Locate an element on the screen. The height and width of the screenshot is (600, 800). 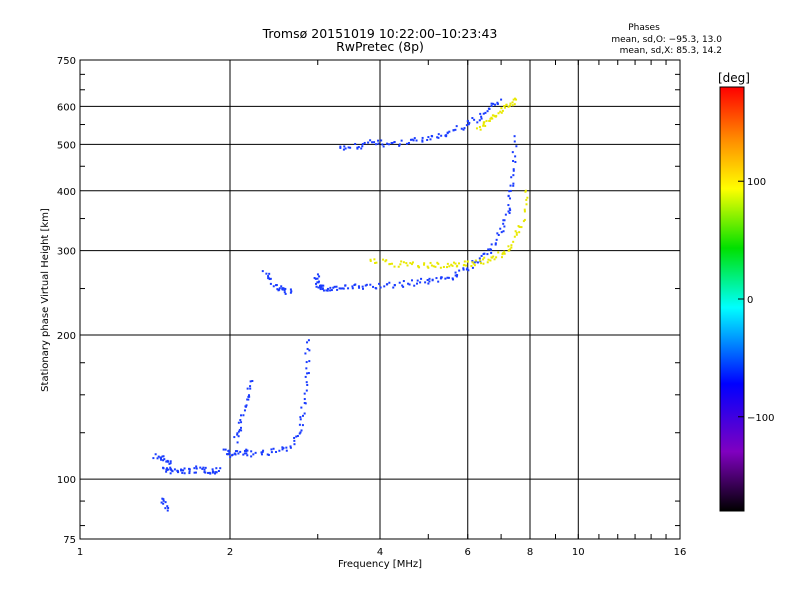
x-tick-label: 10 is located at coordinates (578, 552).